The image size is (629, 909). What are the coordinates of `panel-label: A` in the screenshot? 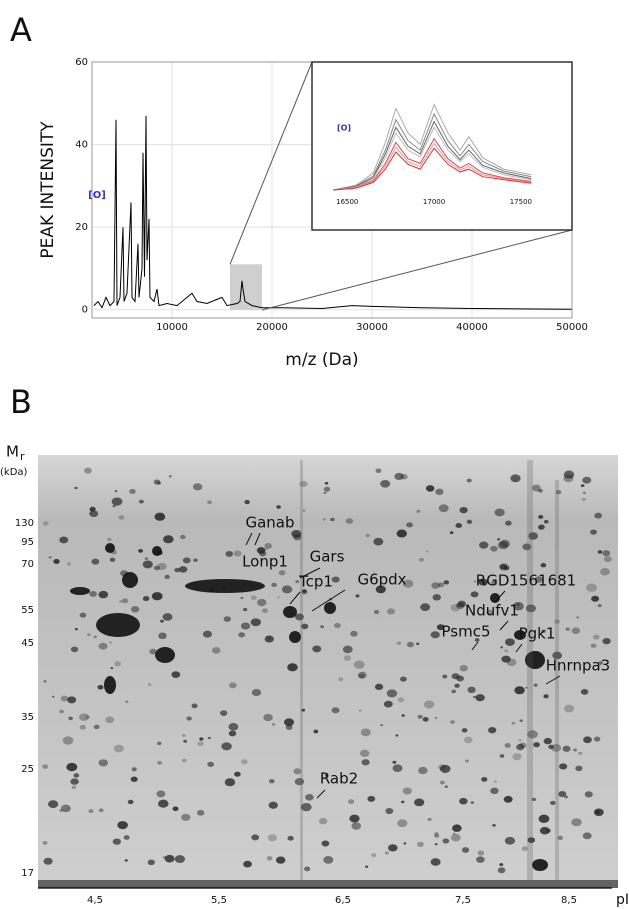 It's located at (21, 30).